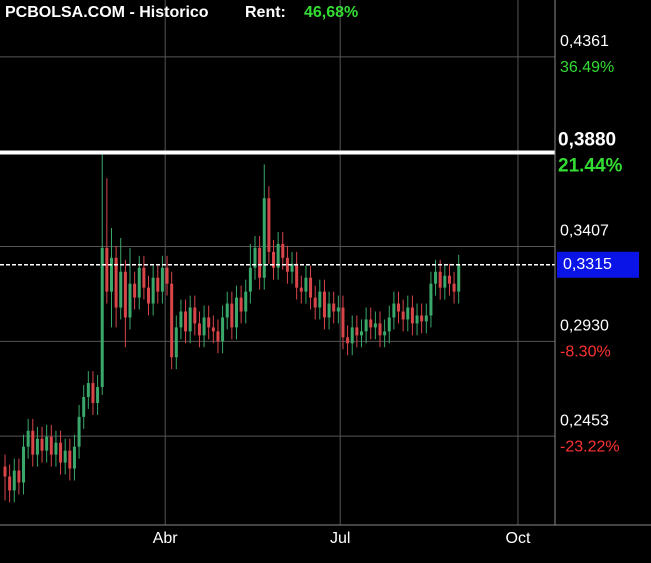 Image resolution: width=651 pixels, height=563 pixels. Describe the element at coordinates (265, 12) in the screenshot. I see `return-label: Rent:` at that location.